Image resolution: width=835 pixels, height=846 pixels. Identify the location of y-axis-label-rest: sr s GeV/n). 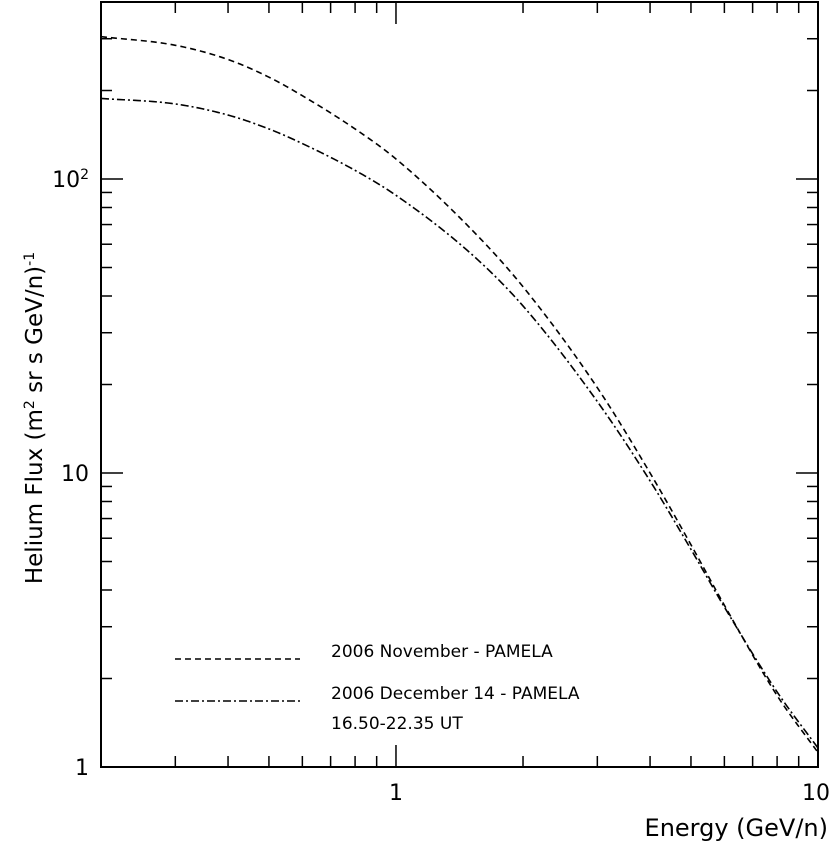
(35, 333).